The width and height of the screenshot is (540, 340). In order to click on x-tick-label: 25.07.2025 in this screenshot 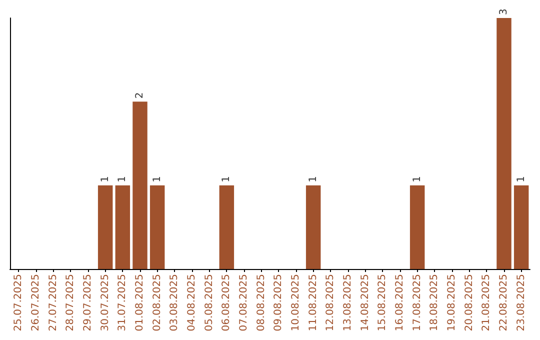, I will do `click(18, 303)`.